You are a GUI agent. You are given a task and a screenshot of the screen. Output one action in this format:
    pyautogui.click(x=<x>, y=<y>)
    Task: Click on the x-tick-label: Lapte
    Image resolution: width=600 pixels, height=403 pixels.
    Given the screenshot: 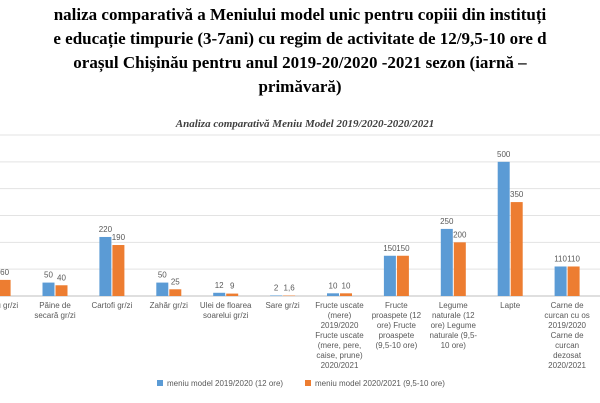 What is the action you would take?
    pyautogui.click(x=510, y=305)
    